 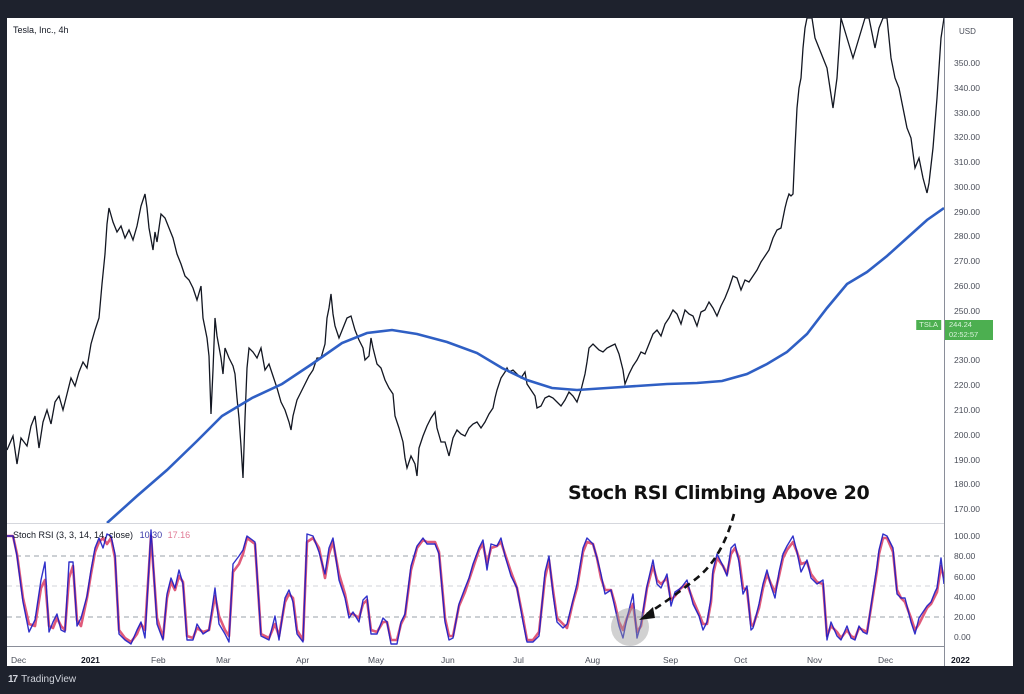 I want to click on price-tick: 350.00, so click(x=967, y=63).